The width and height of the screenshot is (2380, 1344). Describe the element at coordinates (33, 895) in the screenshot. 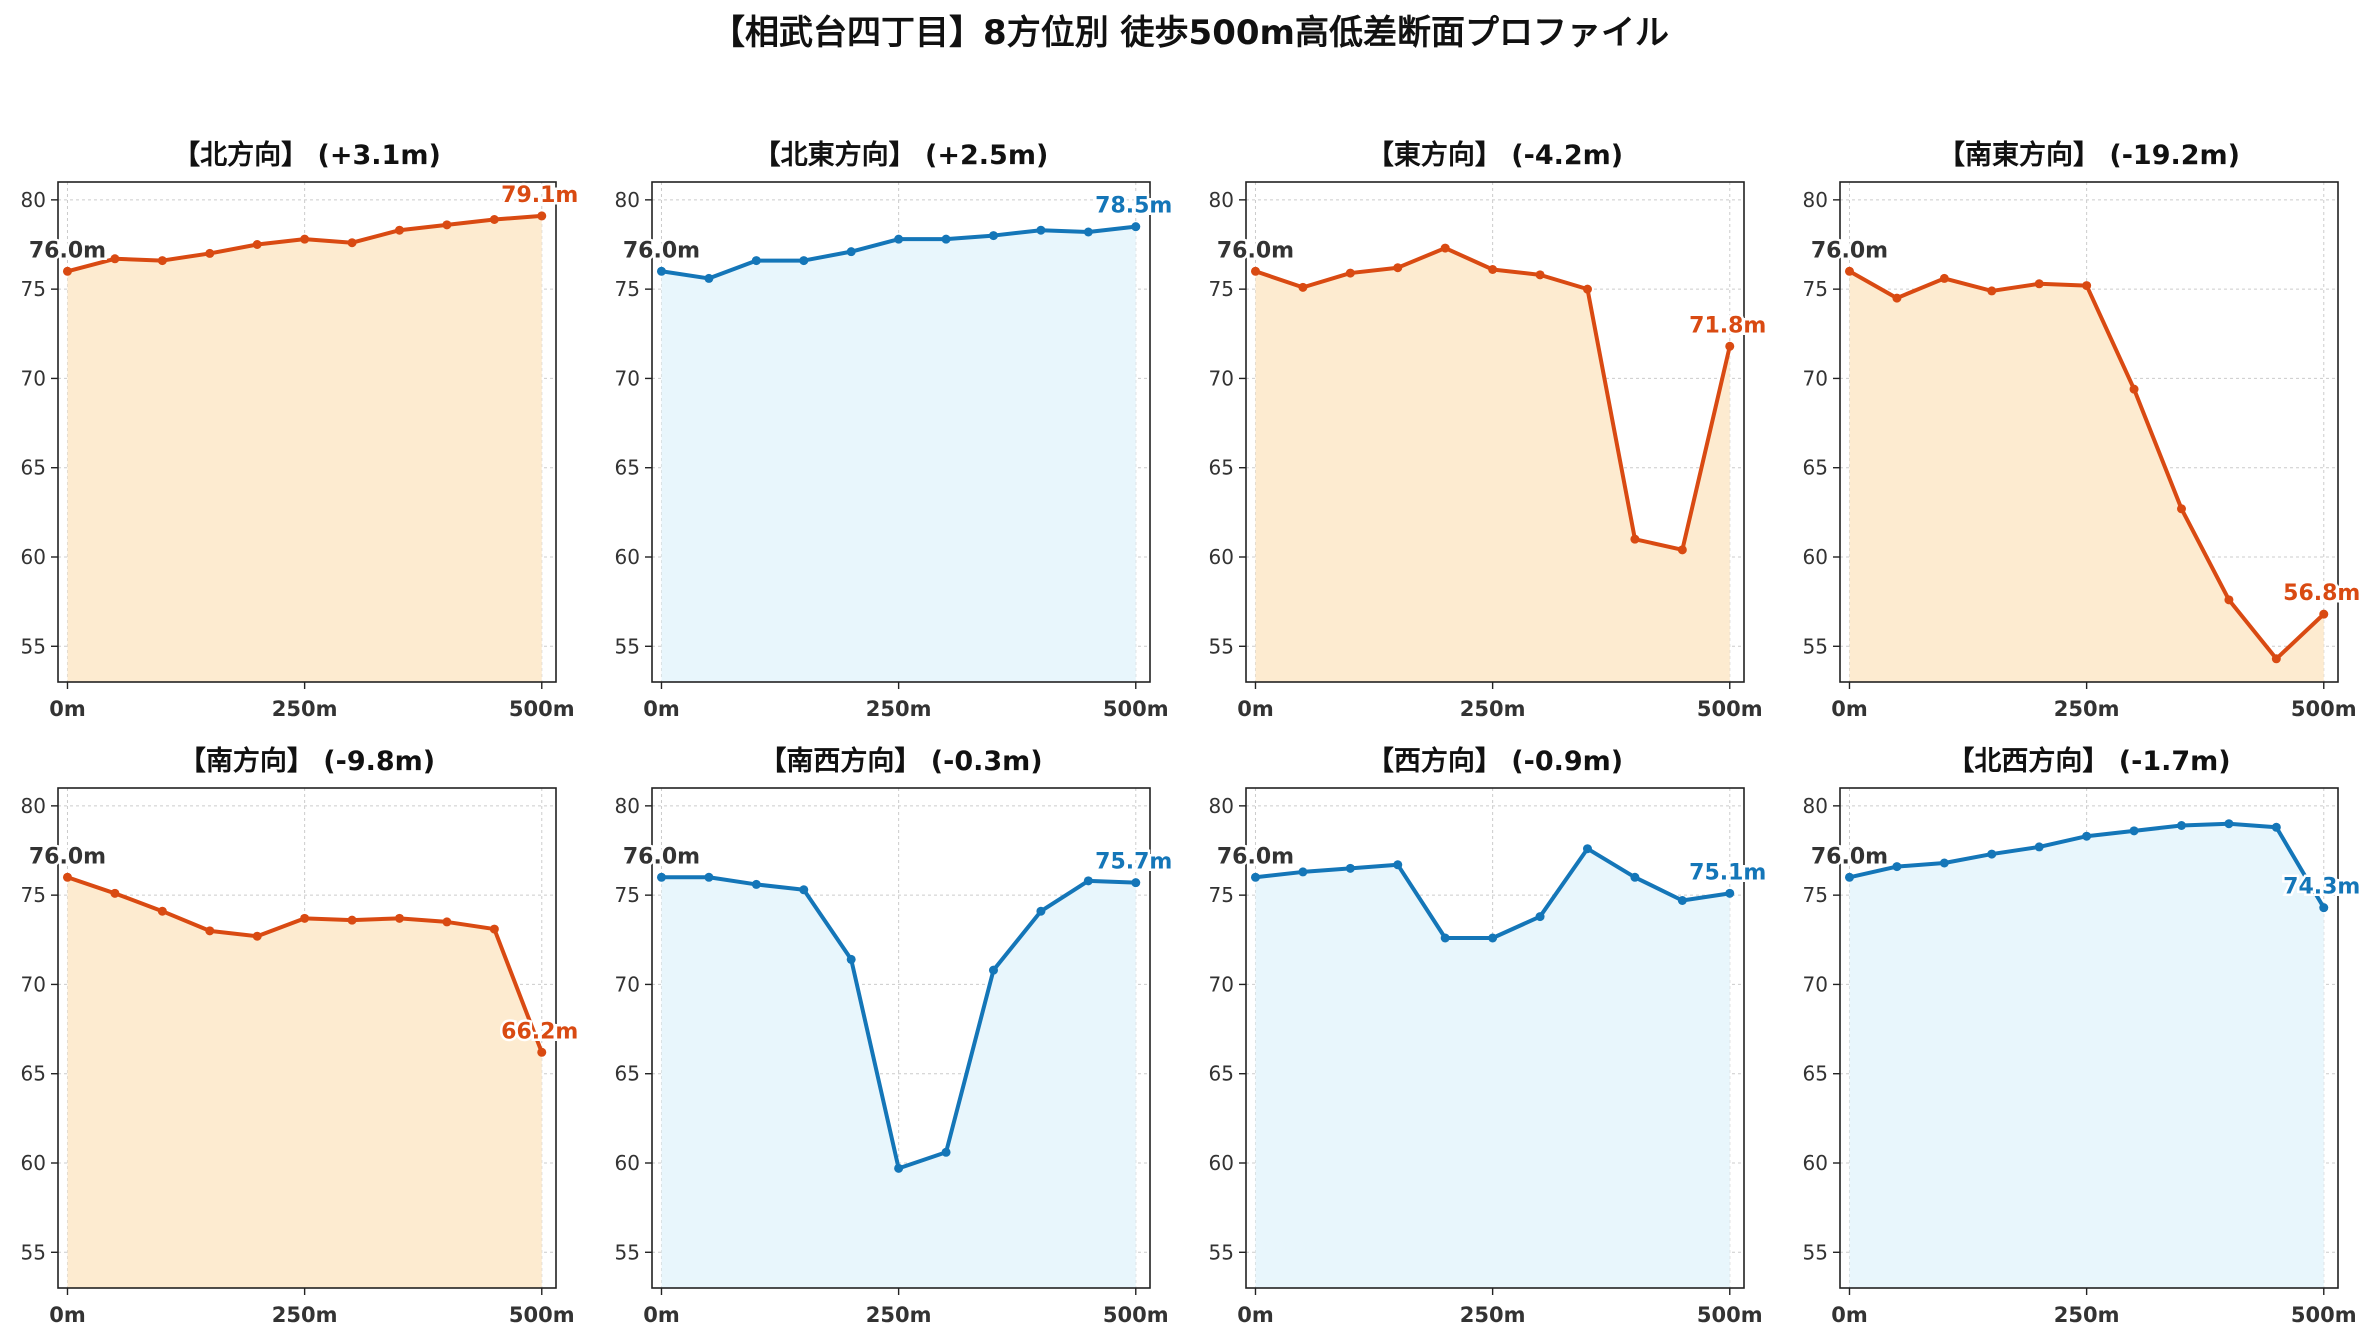

I see `y-tick-label: 75` at that location.